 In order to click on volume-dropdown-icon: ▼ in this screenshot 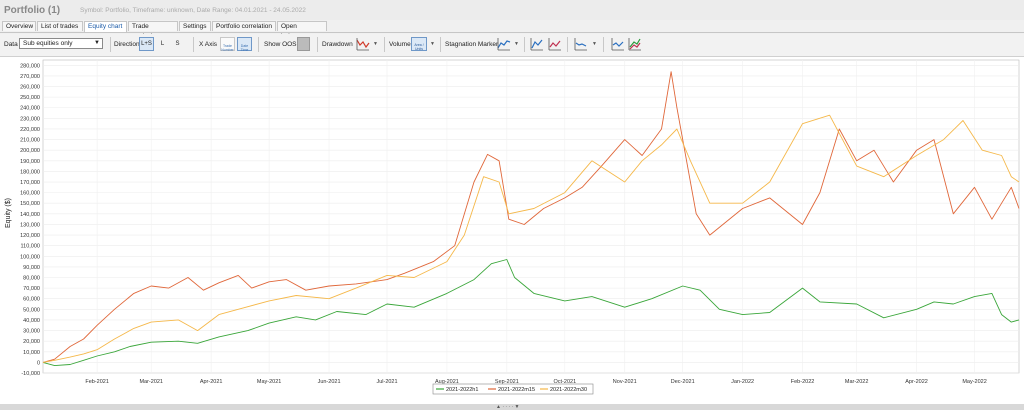, I will do `click(432, 44)`.